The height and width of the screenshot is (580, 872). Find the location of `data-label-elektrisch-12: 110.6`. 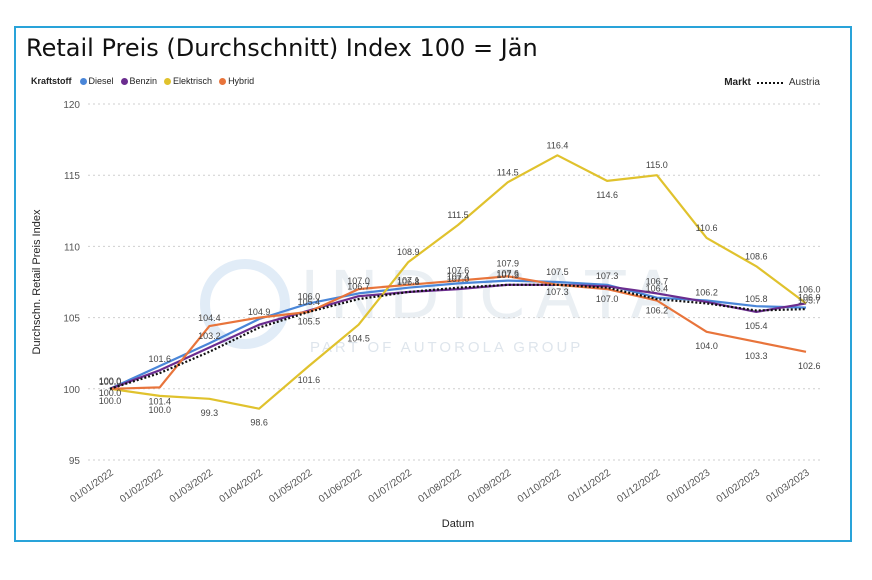

data-label-elektrisch-12: 110.6 is located at coordinates (707, 228).